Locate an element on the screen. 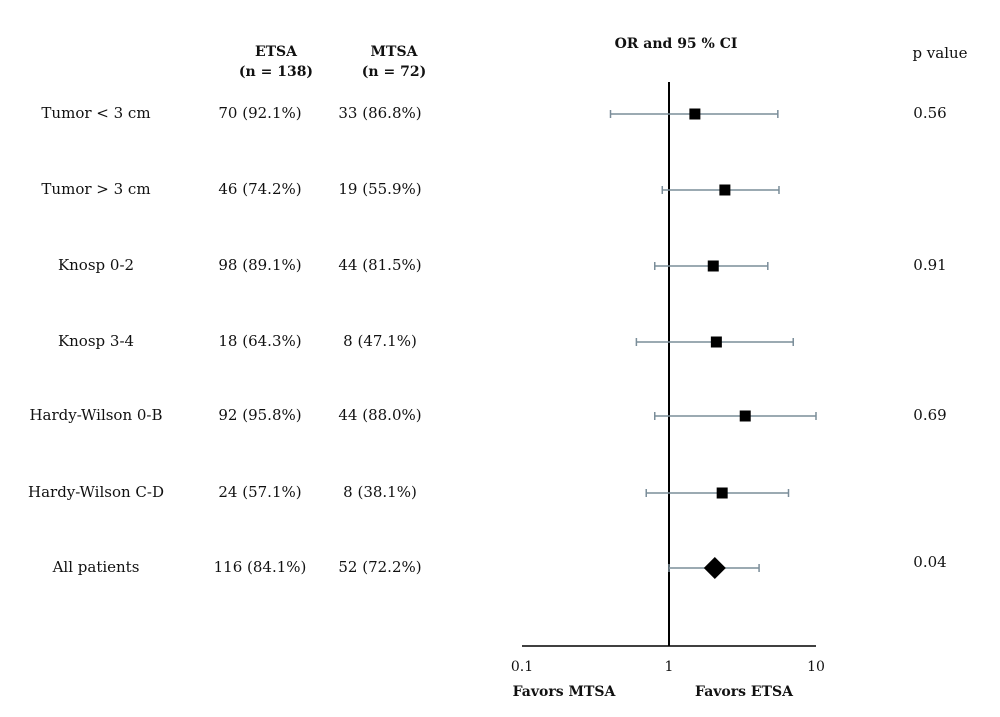  p-value-header: p value is located at coordinates (940, 53).